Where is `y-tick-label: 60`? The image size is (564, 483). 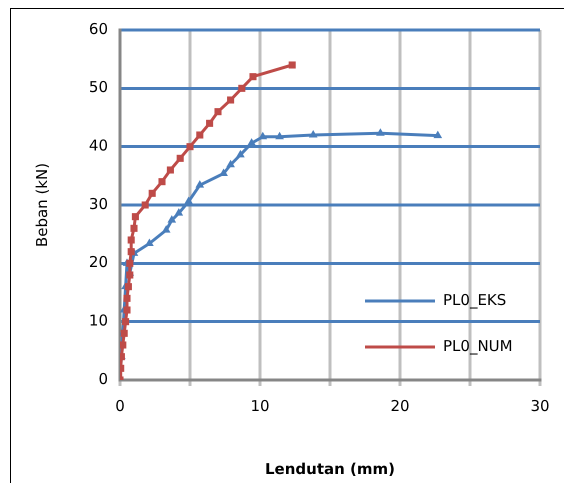
y-tick-label: 60 is located at coordinates (98, 29).